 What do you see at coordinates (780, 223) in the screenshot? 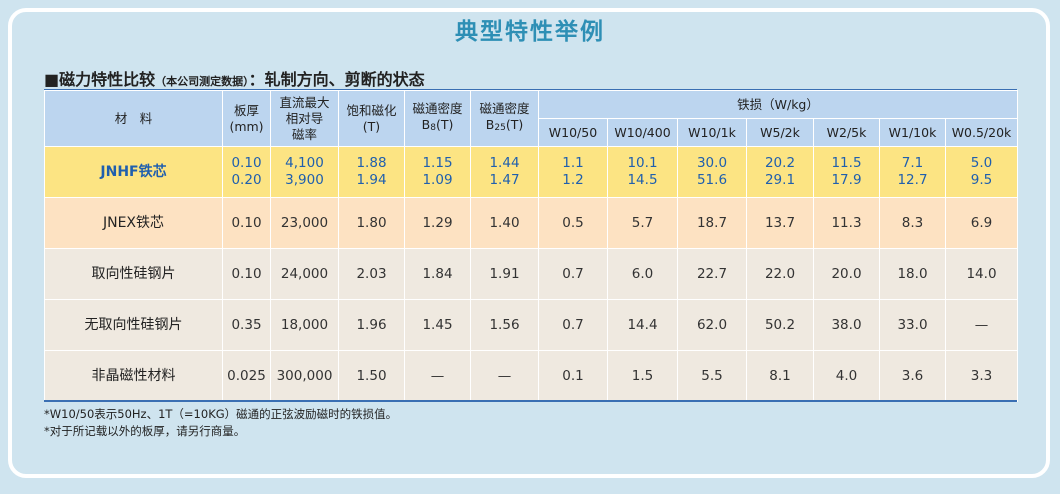
I see `cell-loss: 13.7` at bounding box center [780, 223].